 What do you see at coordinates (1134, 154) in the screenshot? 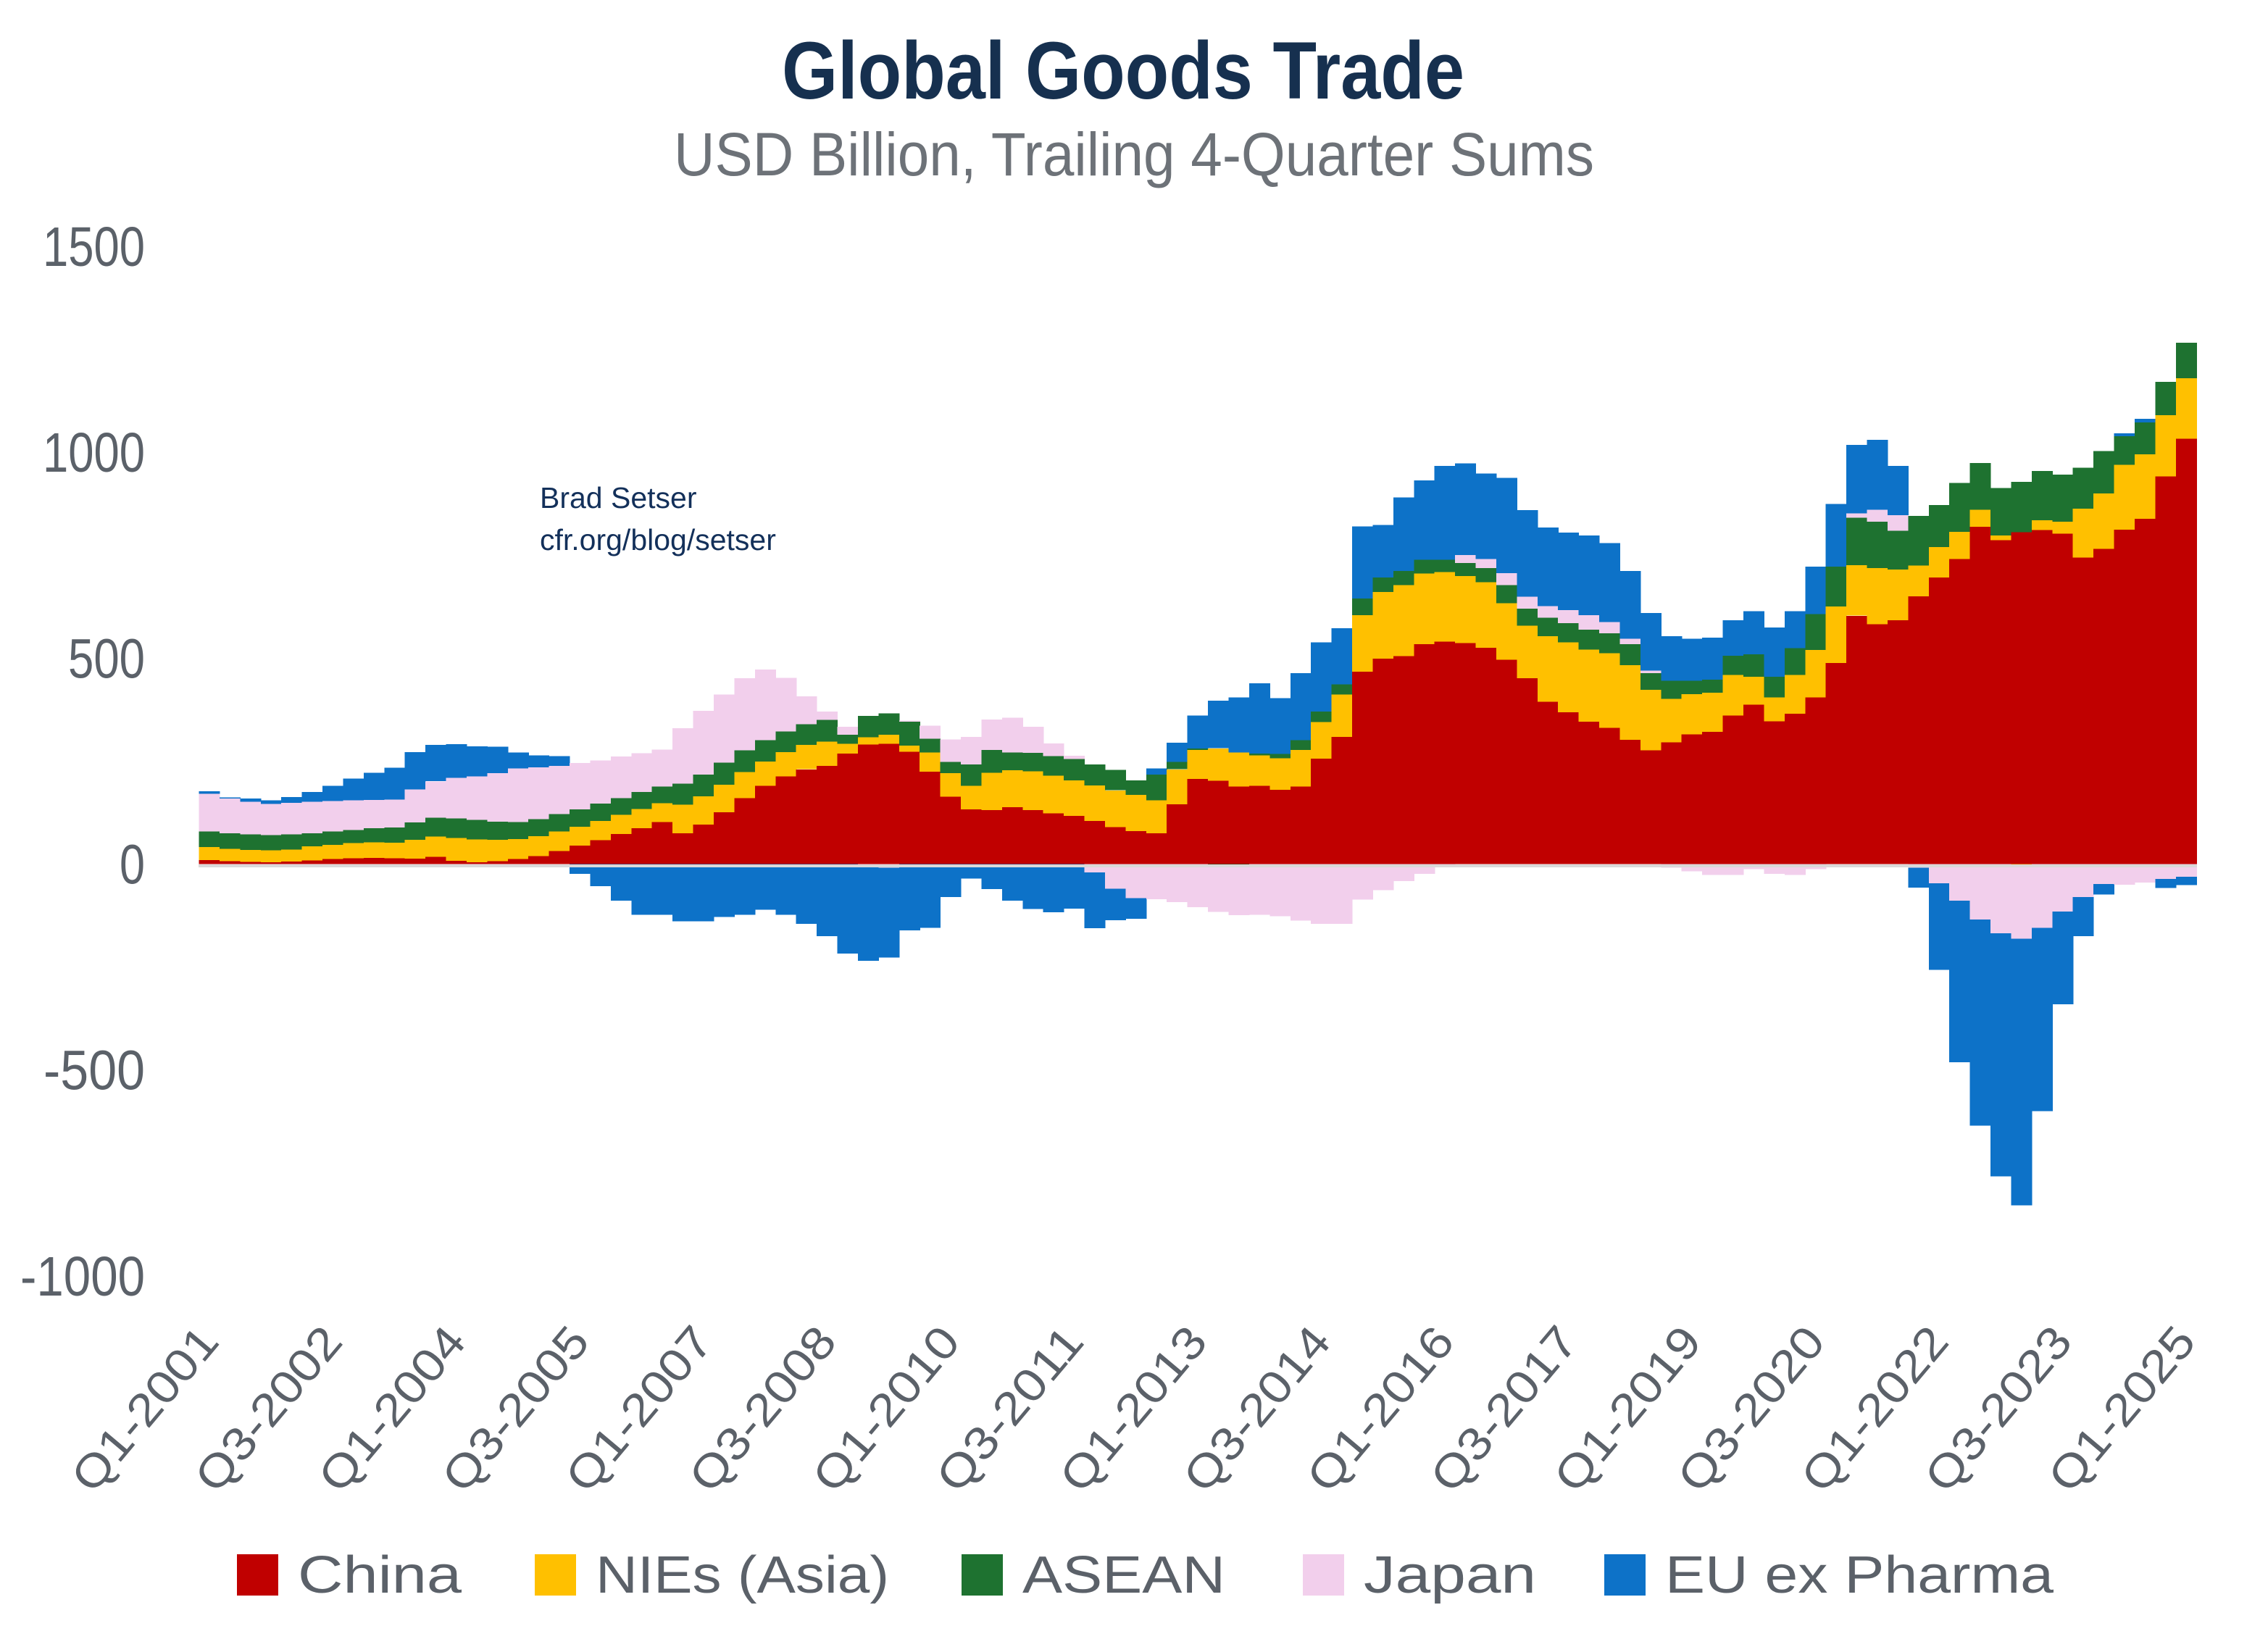
I see `svg-text:USD Billion, Trailing 4-Quarte: USD Billion, Trailing 4-Quarter Sums` at bounding box center [1134, 154].